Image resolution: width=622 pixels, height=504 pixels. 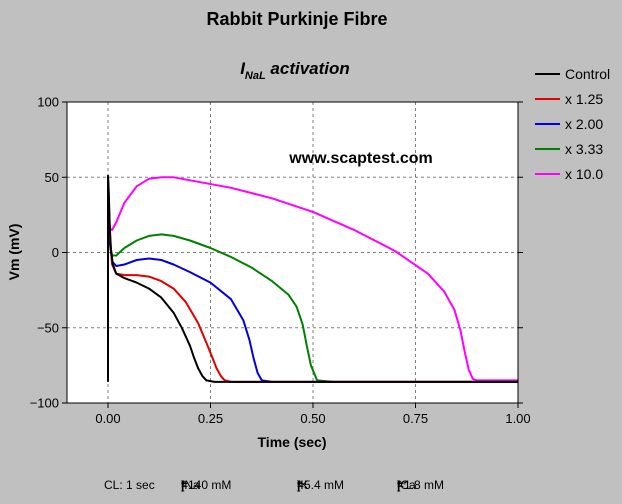 I want to click on x-tick-label: 0.75, so click(x=415, y=418).